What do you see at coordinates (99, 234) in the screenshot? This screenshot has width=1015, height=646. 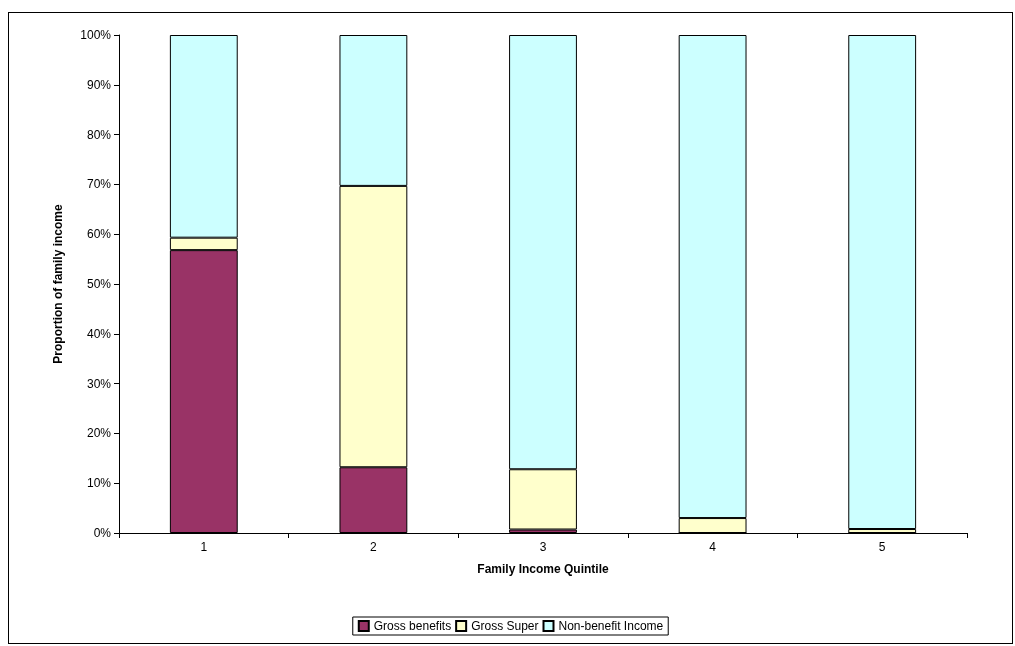 I see `y-tick-label: 60%` at bounding box center [99, 234].